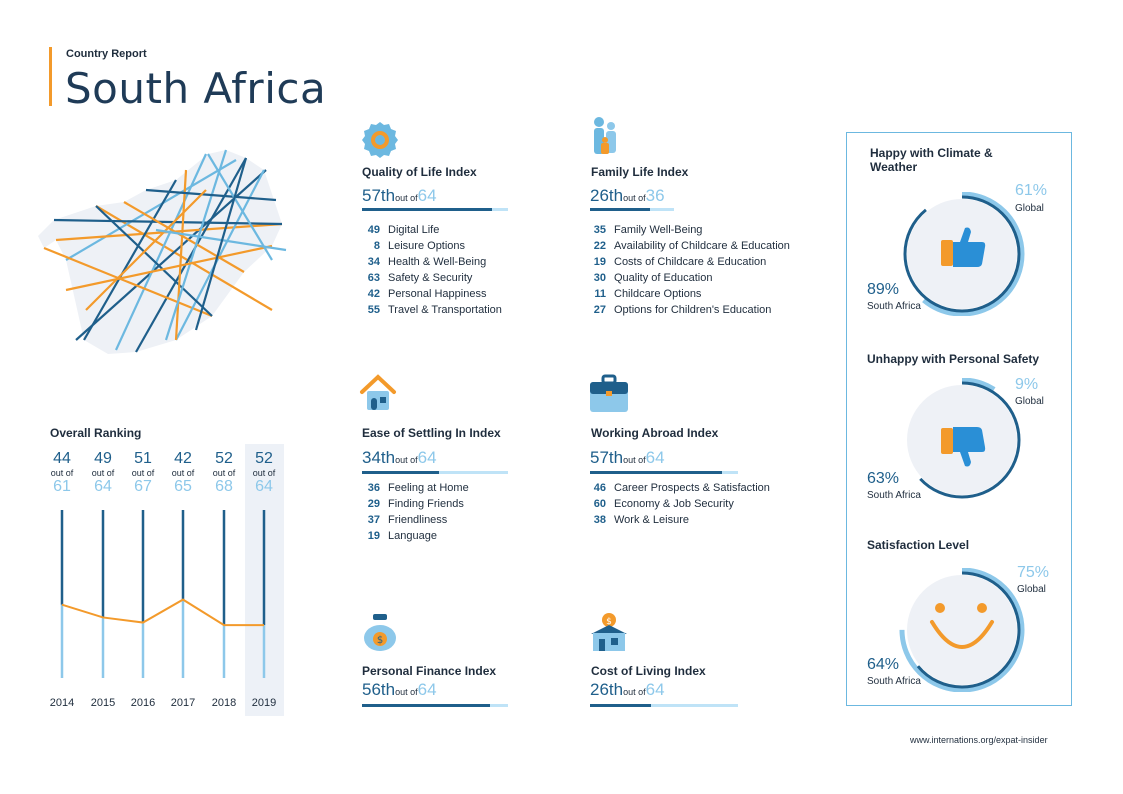 Image resolution: width=1123 pixels, height=794 pixels. Describe the element at coordinates (883, 664) in the screenshot. I see `satisfaction-sa-value: 64%` at that location.